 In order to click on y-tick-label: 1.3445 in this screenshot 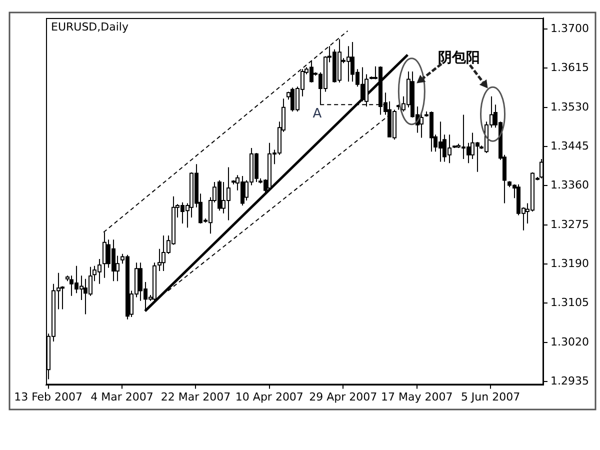, I will do `click(570, 145)`.